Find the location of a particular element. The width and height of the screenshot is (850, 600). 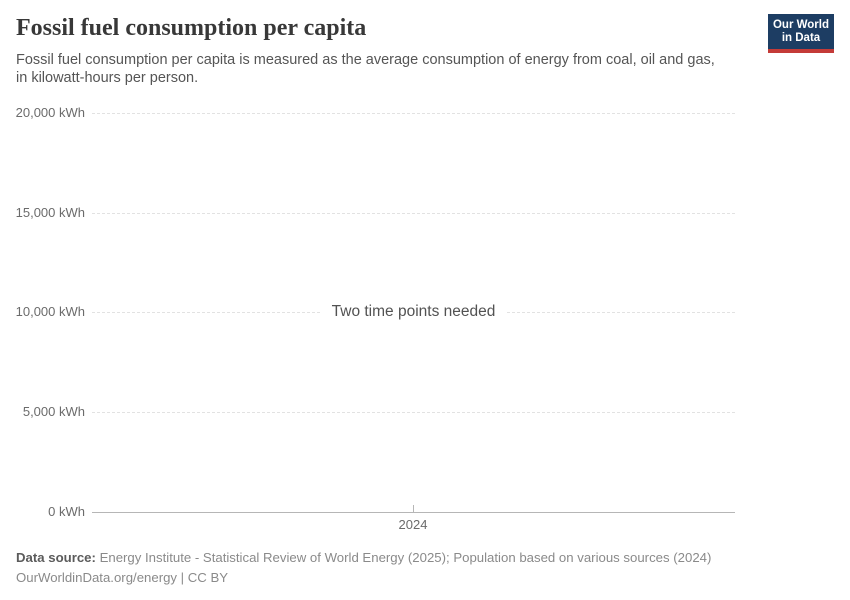

attribution-line: OurWorldinData.org/energy | CC BY is located at coordinates (122, 577).